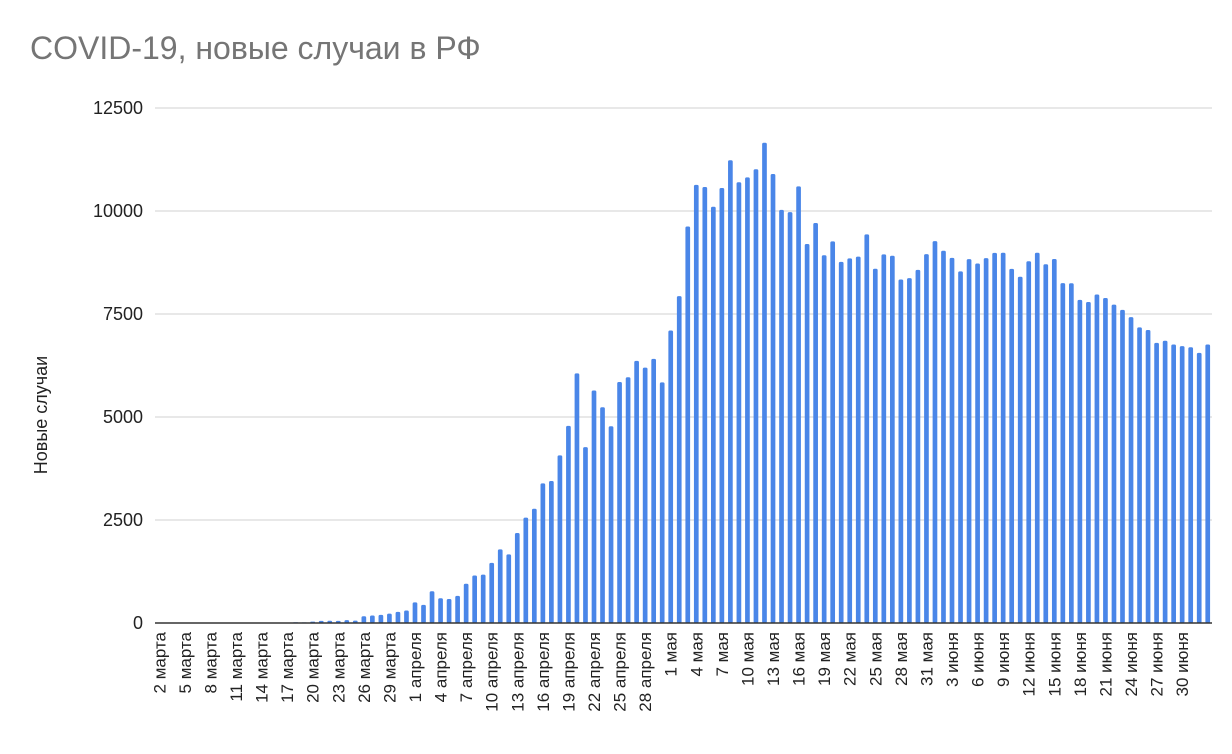 This screenshot has height=754, width=1232. Describe the element at coordinates (138, 623) in the screenshot. I see `y-tick-label: 0` at that location.